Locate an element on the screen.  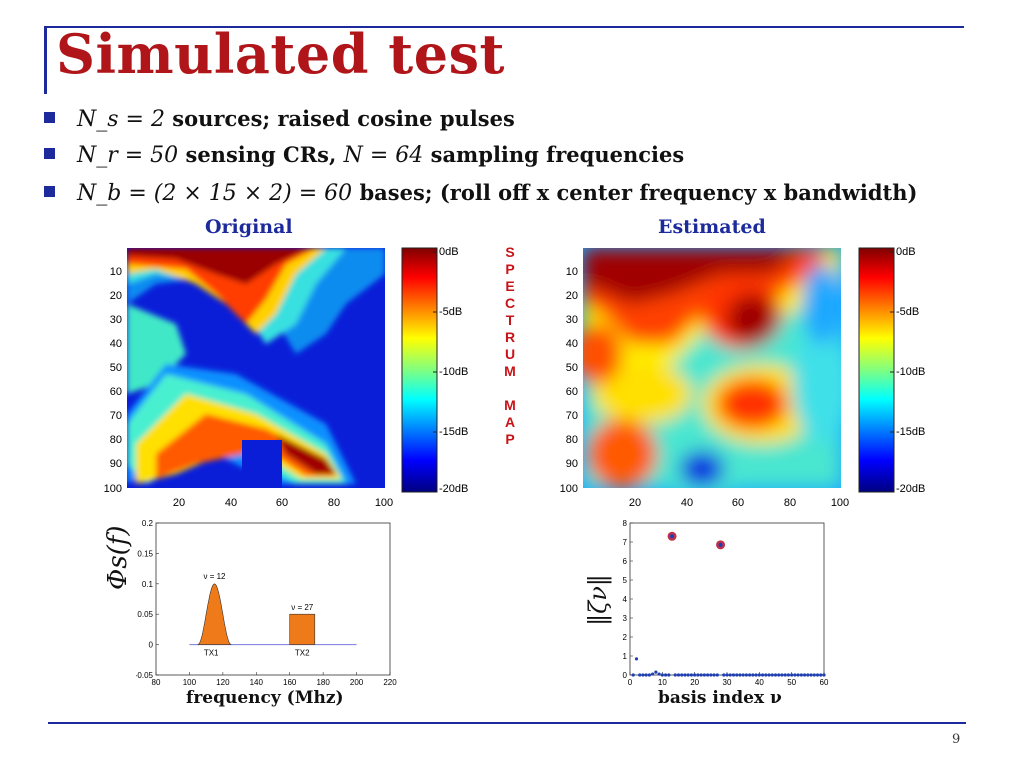
estimated-x-ticks: 20 40 60 80 100 is located at coordinates (739, 503).